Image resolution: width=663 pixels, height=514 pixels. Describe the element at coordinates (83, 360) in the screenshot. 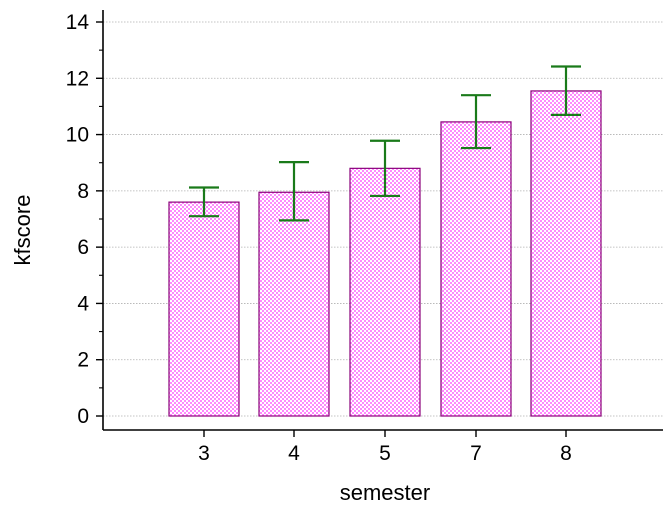

I see `y-tick-label: 2` at that location.